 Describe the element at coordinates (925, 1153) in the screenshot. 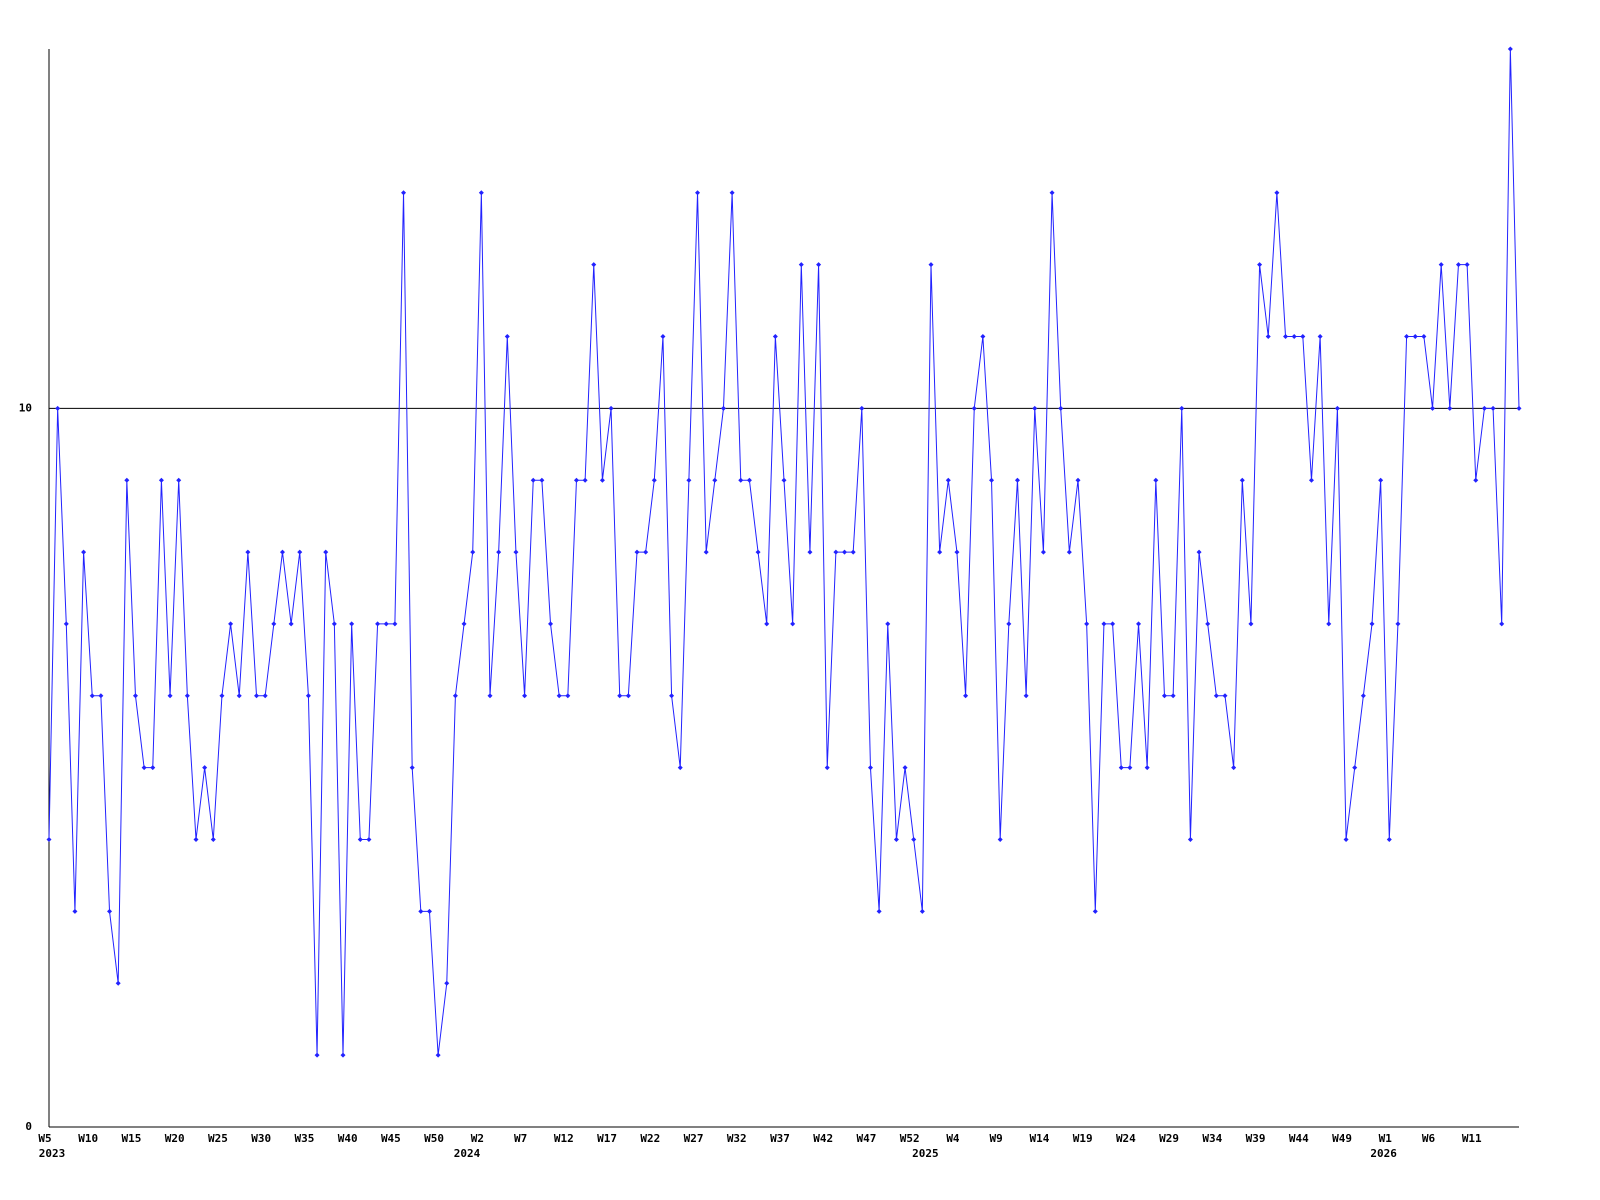

I see `x-group-label: 2025` at that location.